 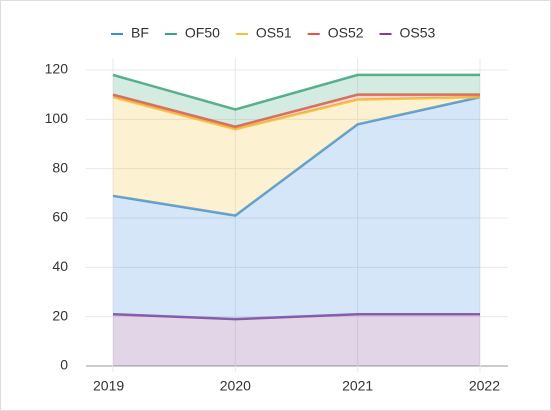 What do you see at coordinates (108, 386) in the screenshot?
I see `x-tick-label: 2019` at bounding box center [108, 386].